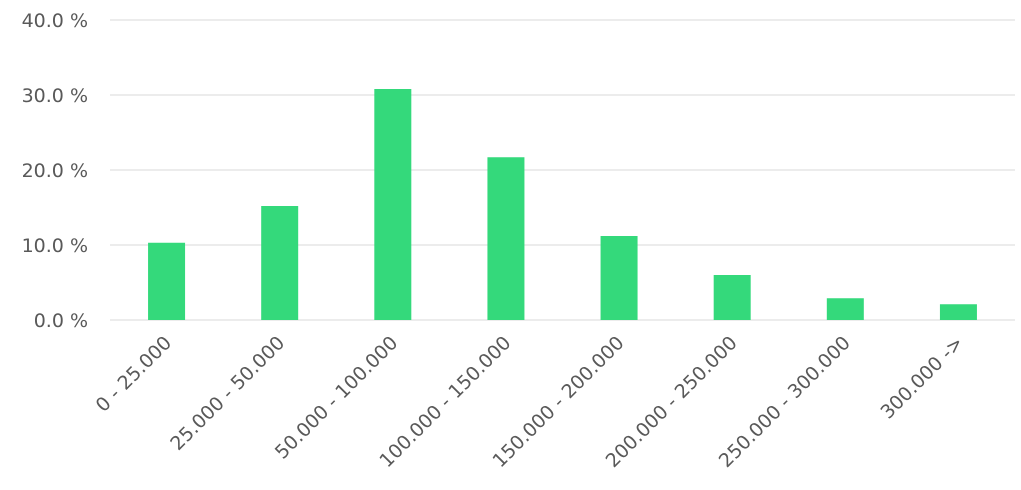  I want to click on y-axis-tick-labels: 0.0 % 10.0 % 20.0 % 30.0 % 40.0 %, so click(55, 171).